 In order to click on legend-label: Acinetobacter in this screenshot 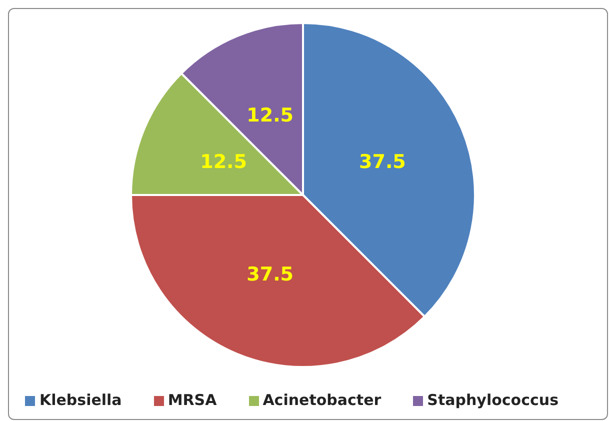, I will do `click(322, 400)`.